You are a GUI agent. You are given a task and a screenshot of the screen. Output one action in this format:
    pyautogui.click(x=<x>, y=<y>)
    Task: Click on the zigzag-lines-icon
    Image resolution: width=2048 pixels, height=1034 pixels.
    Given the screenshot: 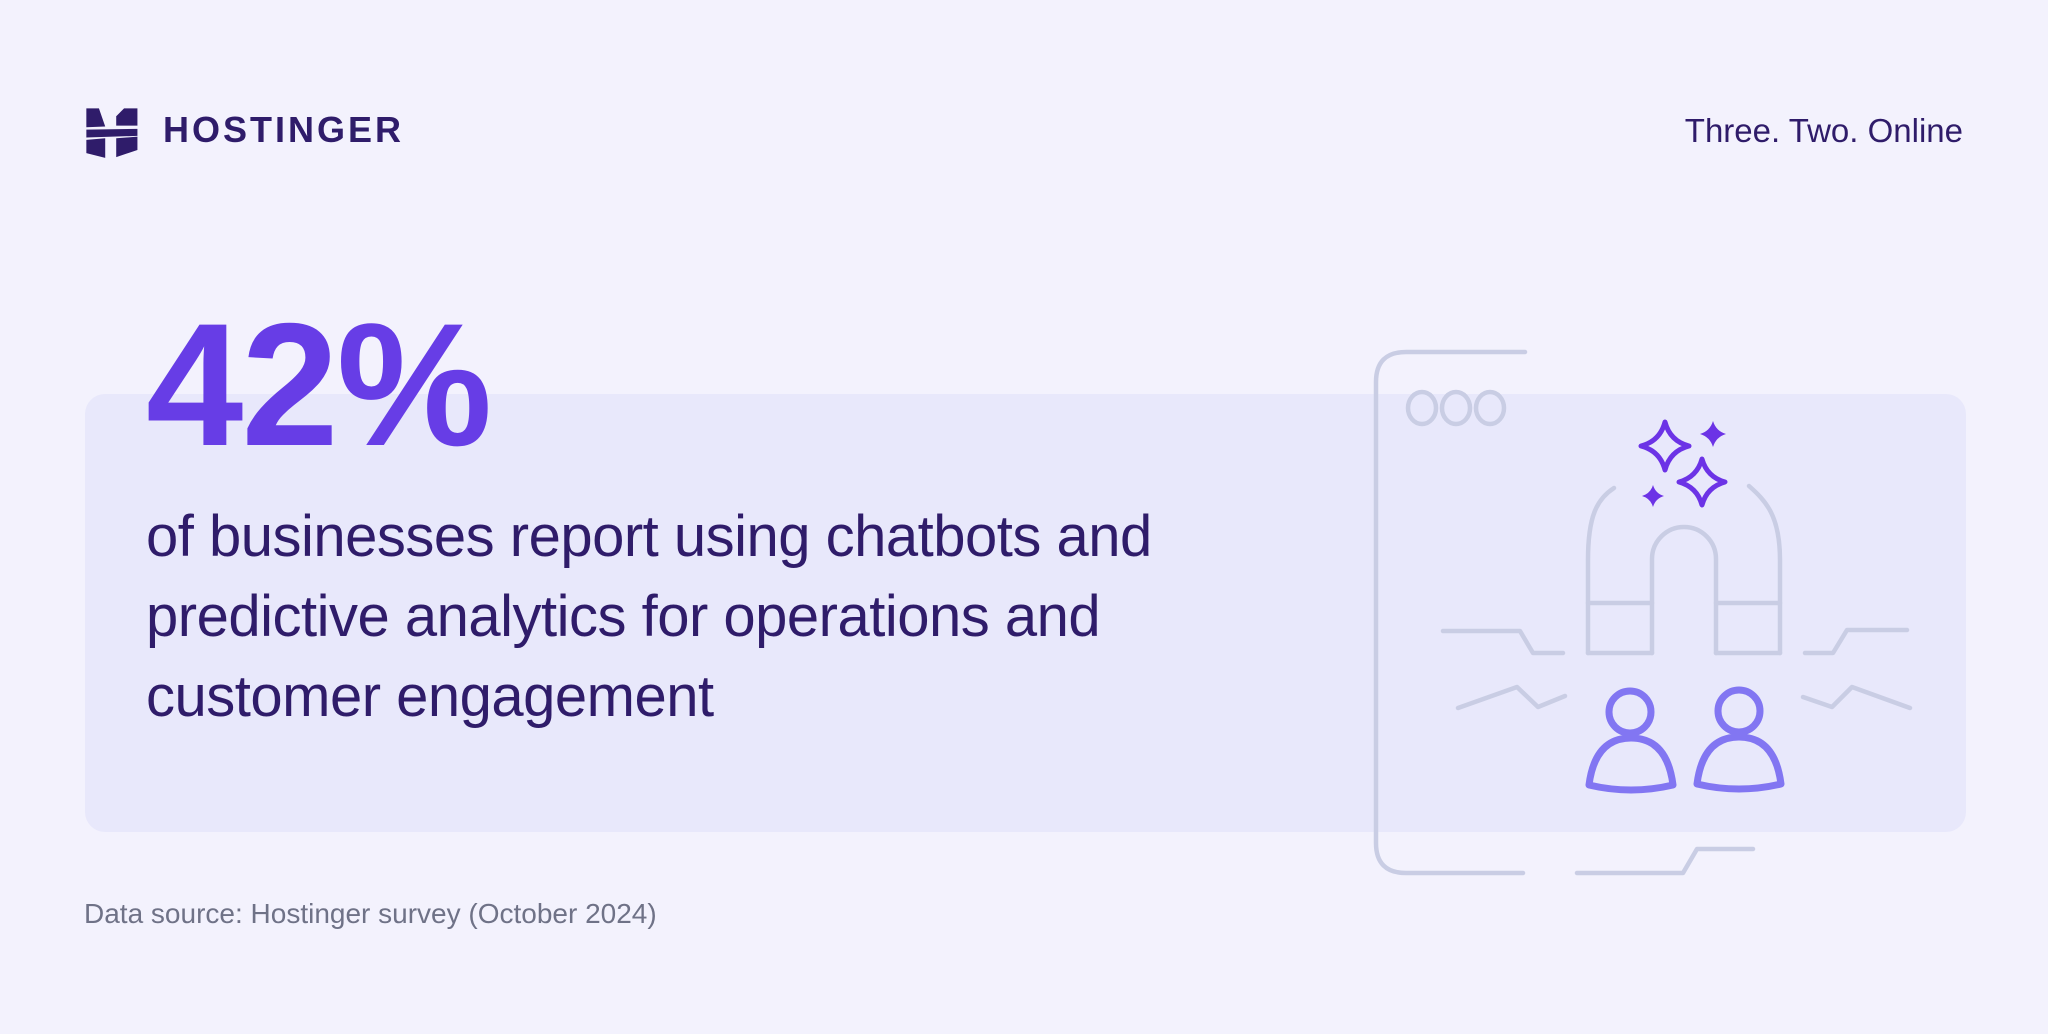 What is the action you would take?
    pyautogui.click(x=1676, y=751)
    